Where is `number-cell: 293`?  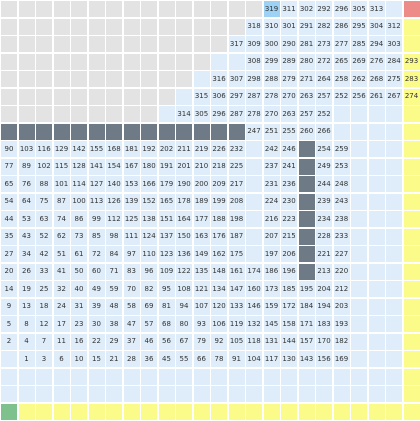
number-cell: 293 is located at coordinates (411, 62).